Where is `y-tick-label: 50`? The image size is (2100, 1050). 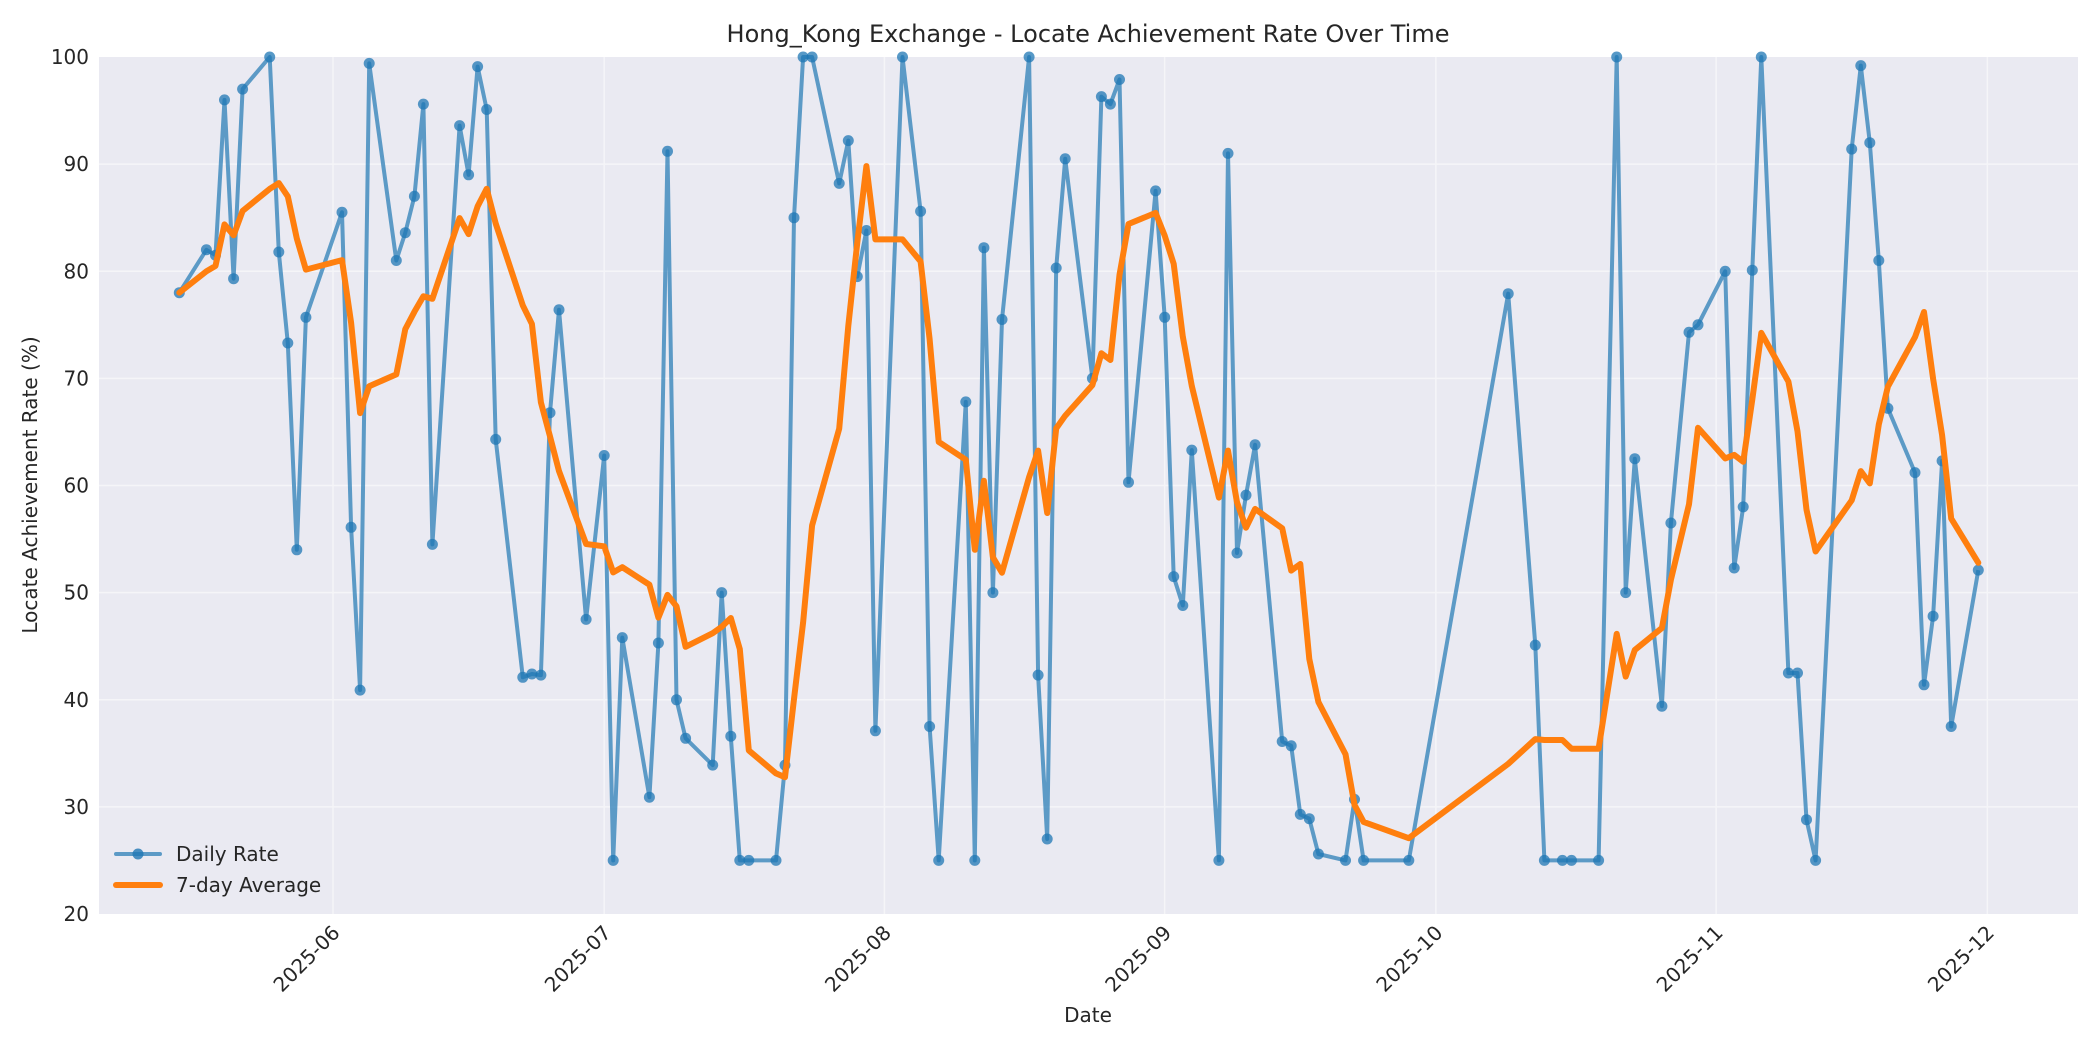
y-tick-label: 50 is located at coordinates (76, 593).